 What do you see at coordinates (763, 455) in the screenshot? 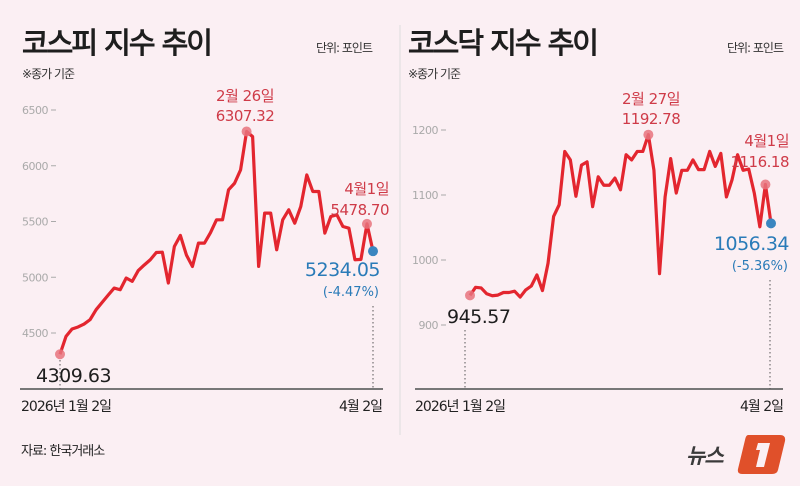
I see `logo-one-icon` at bounding box center [763, 455].